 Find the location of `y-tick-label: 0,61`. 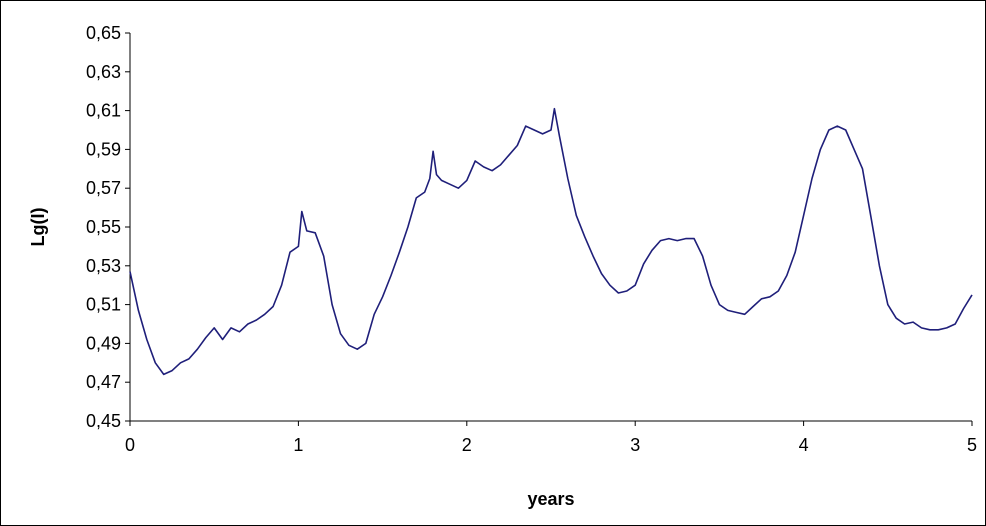

y-tick-label: 0,61 is located at coordinates (103, 111).